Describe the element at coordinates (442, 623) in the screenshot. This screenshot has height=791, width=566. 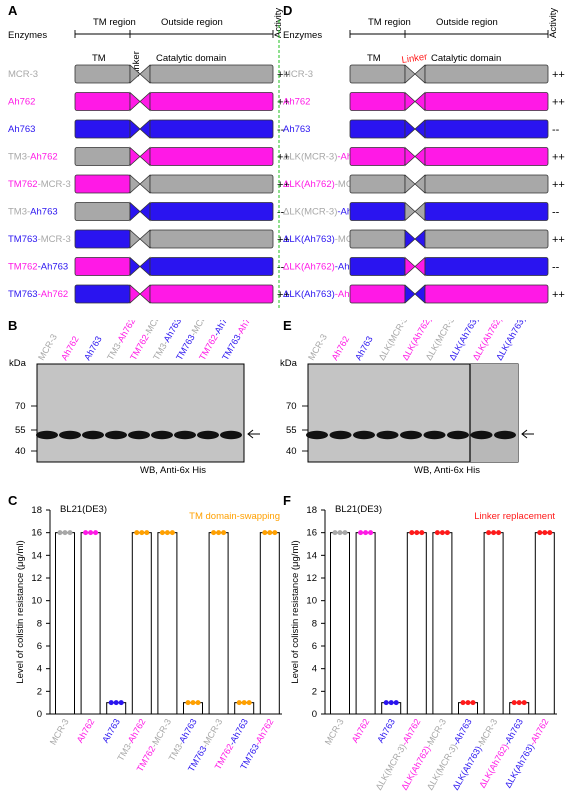
I see `bar` at that location.